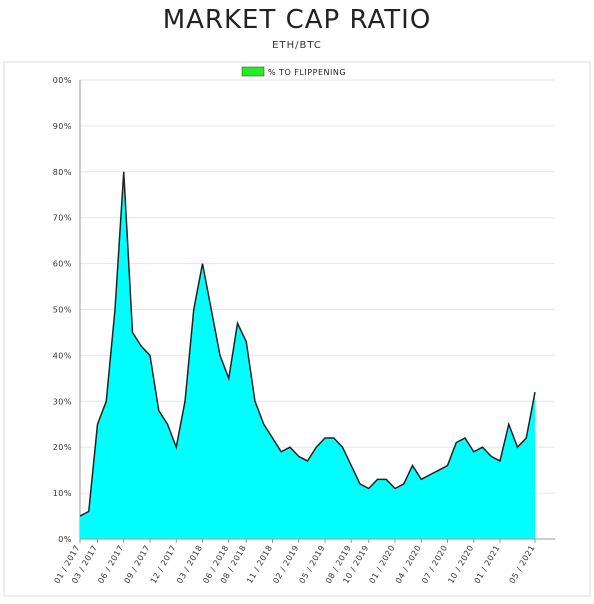  Describe the element at coordinates (62, 264) in the screenshot. I see `y-tick-label: 60%` at that location.